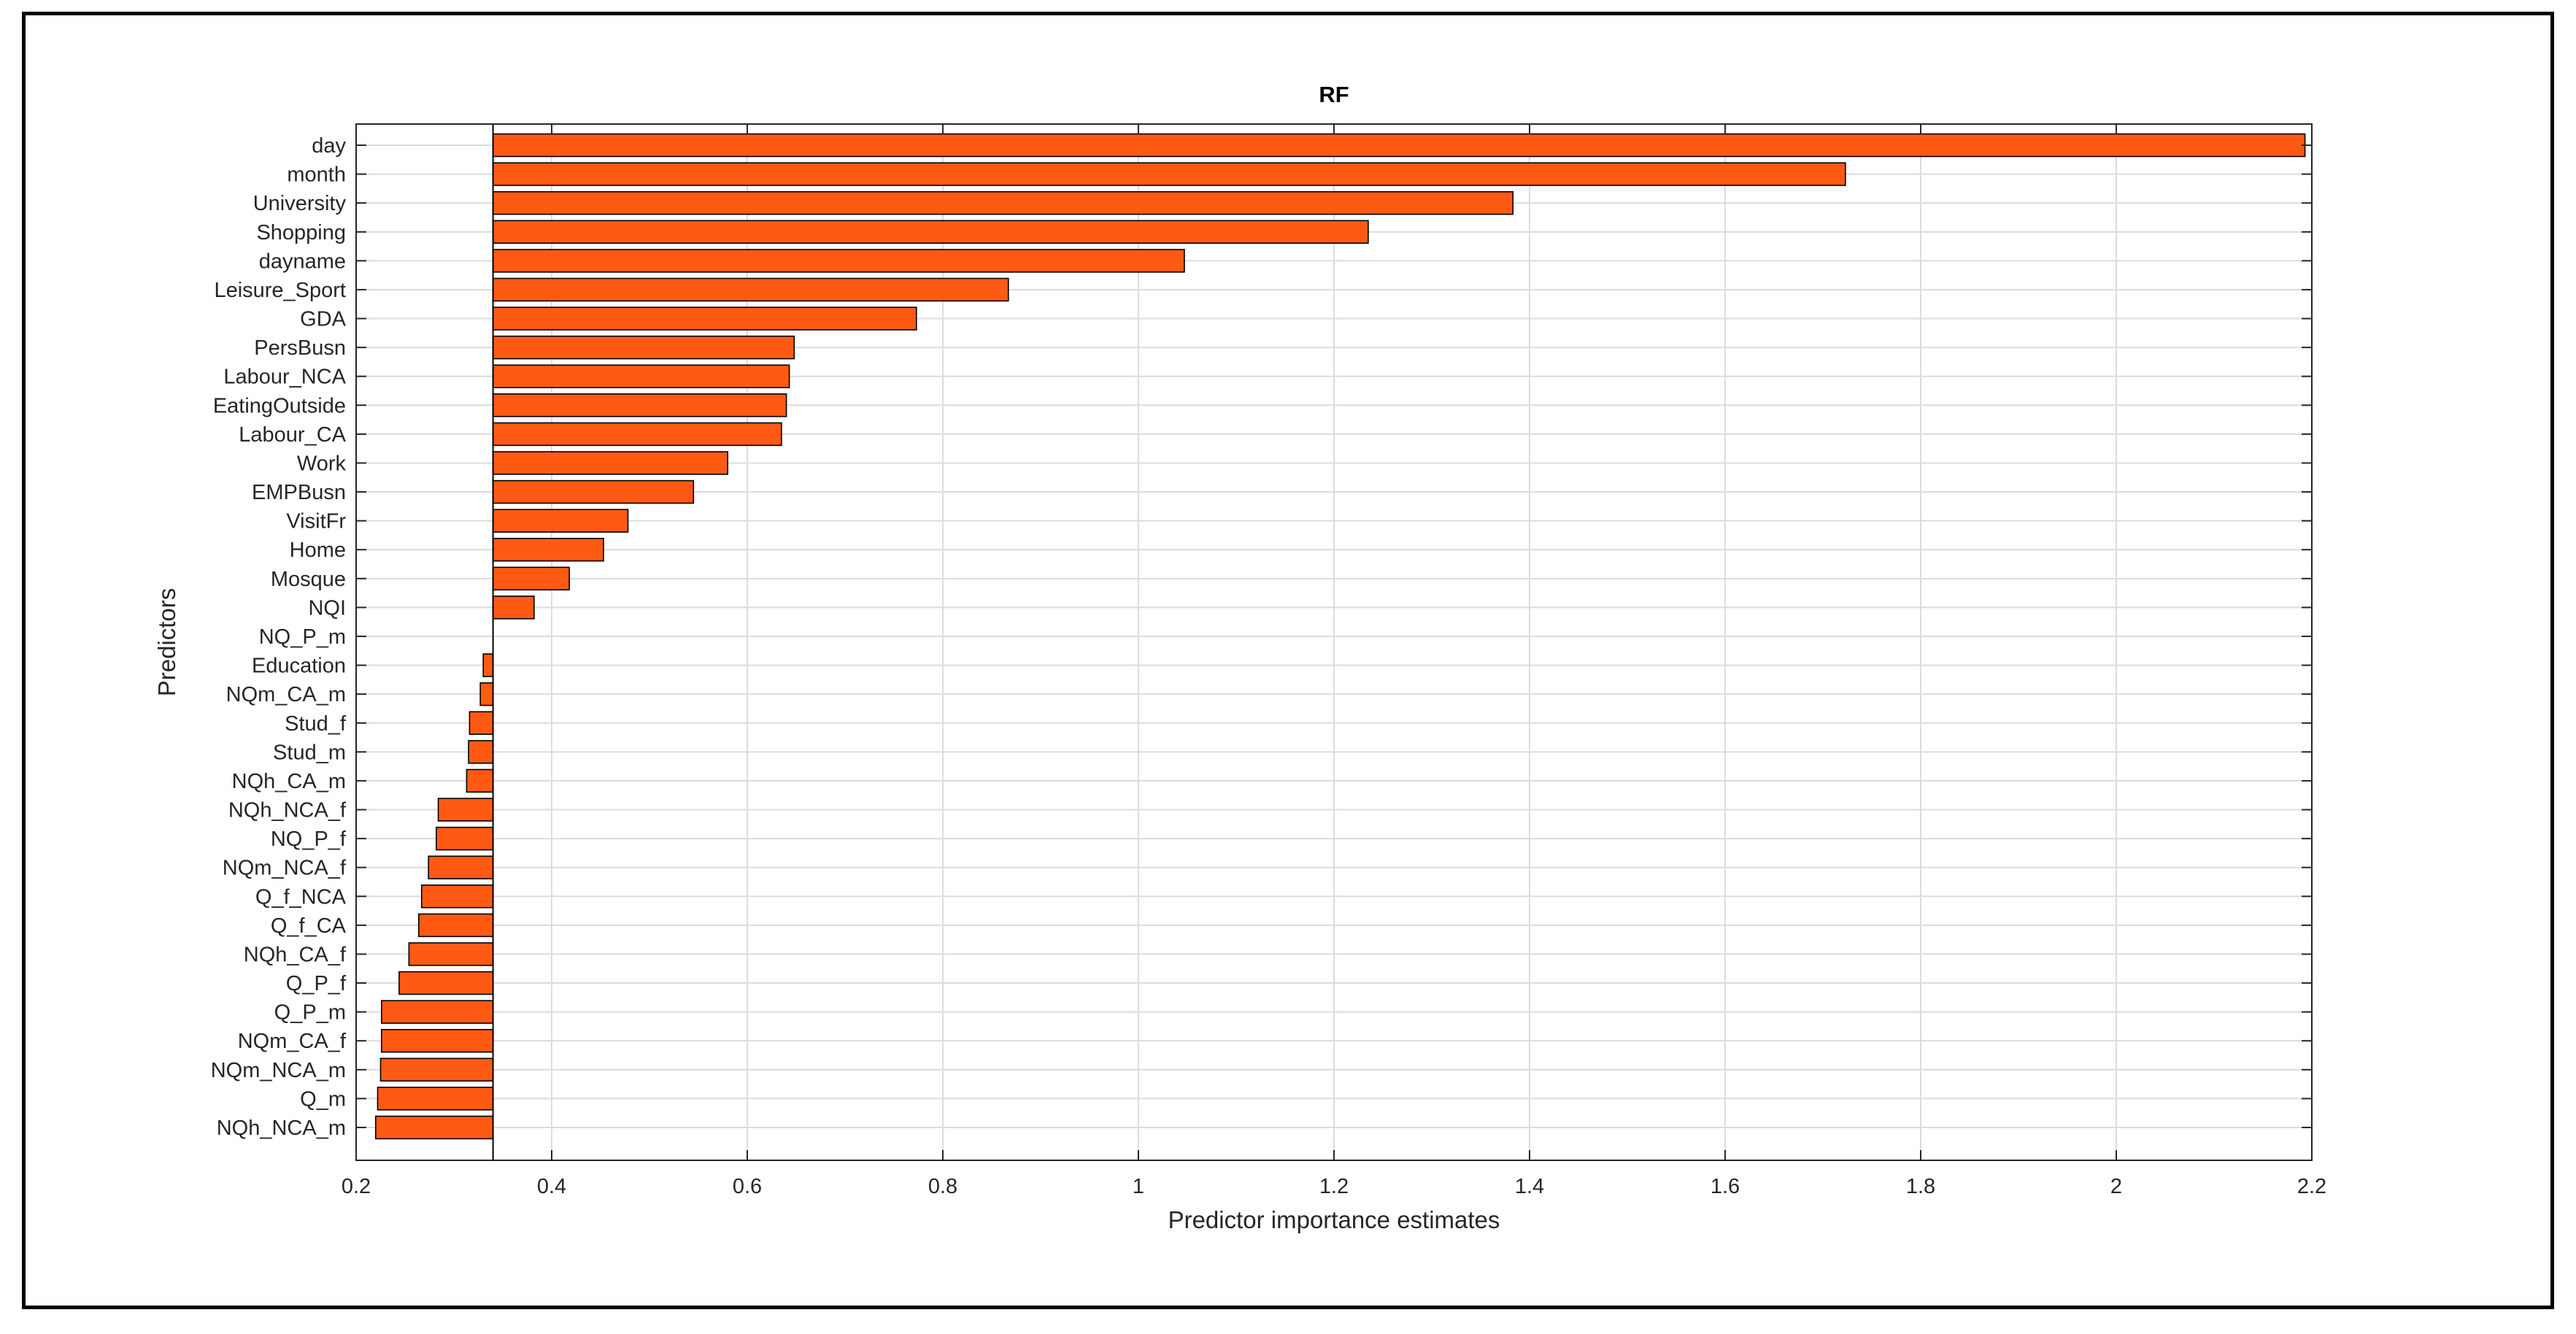 Image resolution: width=2576 pixels, height=1334 pixels. What do you see at coordinates (295, 954) in the screenshot?
I see `y-tick-label: NQh_CA_f` at bounding box center [295, 954].